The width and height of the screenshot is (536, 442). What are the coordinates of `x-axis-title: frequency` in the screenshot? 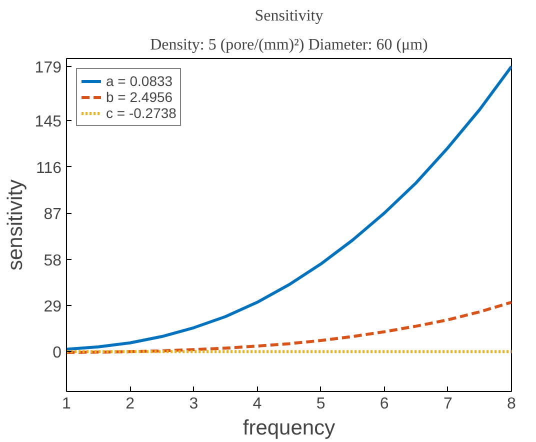 It's located at (289, 428).